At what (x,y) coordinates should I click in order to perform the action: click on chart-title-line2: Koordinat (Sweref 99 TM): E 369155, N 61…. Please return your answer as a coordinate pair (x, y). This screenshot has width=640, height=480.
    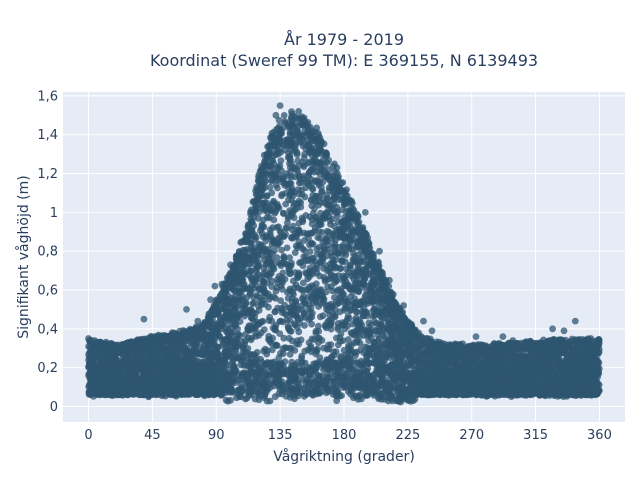
    Looking at the image, I should click on (344, 60).